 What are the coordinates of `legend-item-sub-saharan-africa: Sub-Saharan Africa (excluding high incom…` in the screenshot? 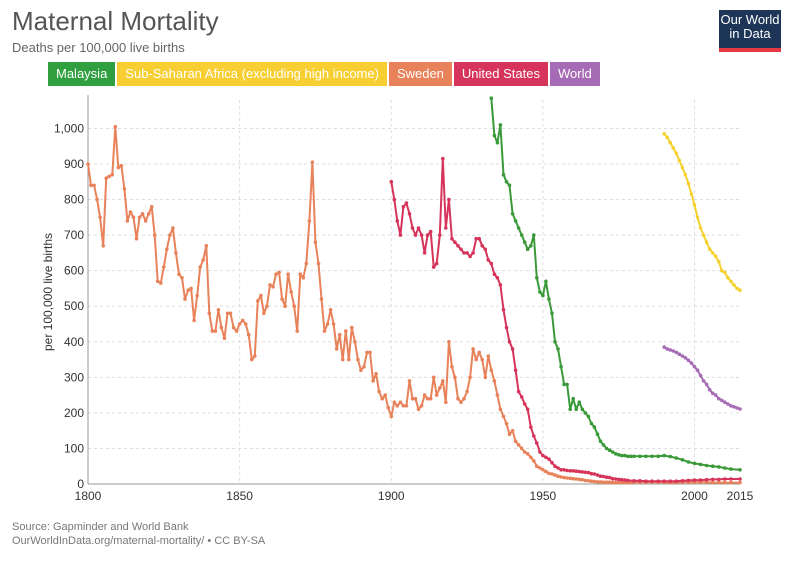 It's located at (252, 74).